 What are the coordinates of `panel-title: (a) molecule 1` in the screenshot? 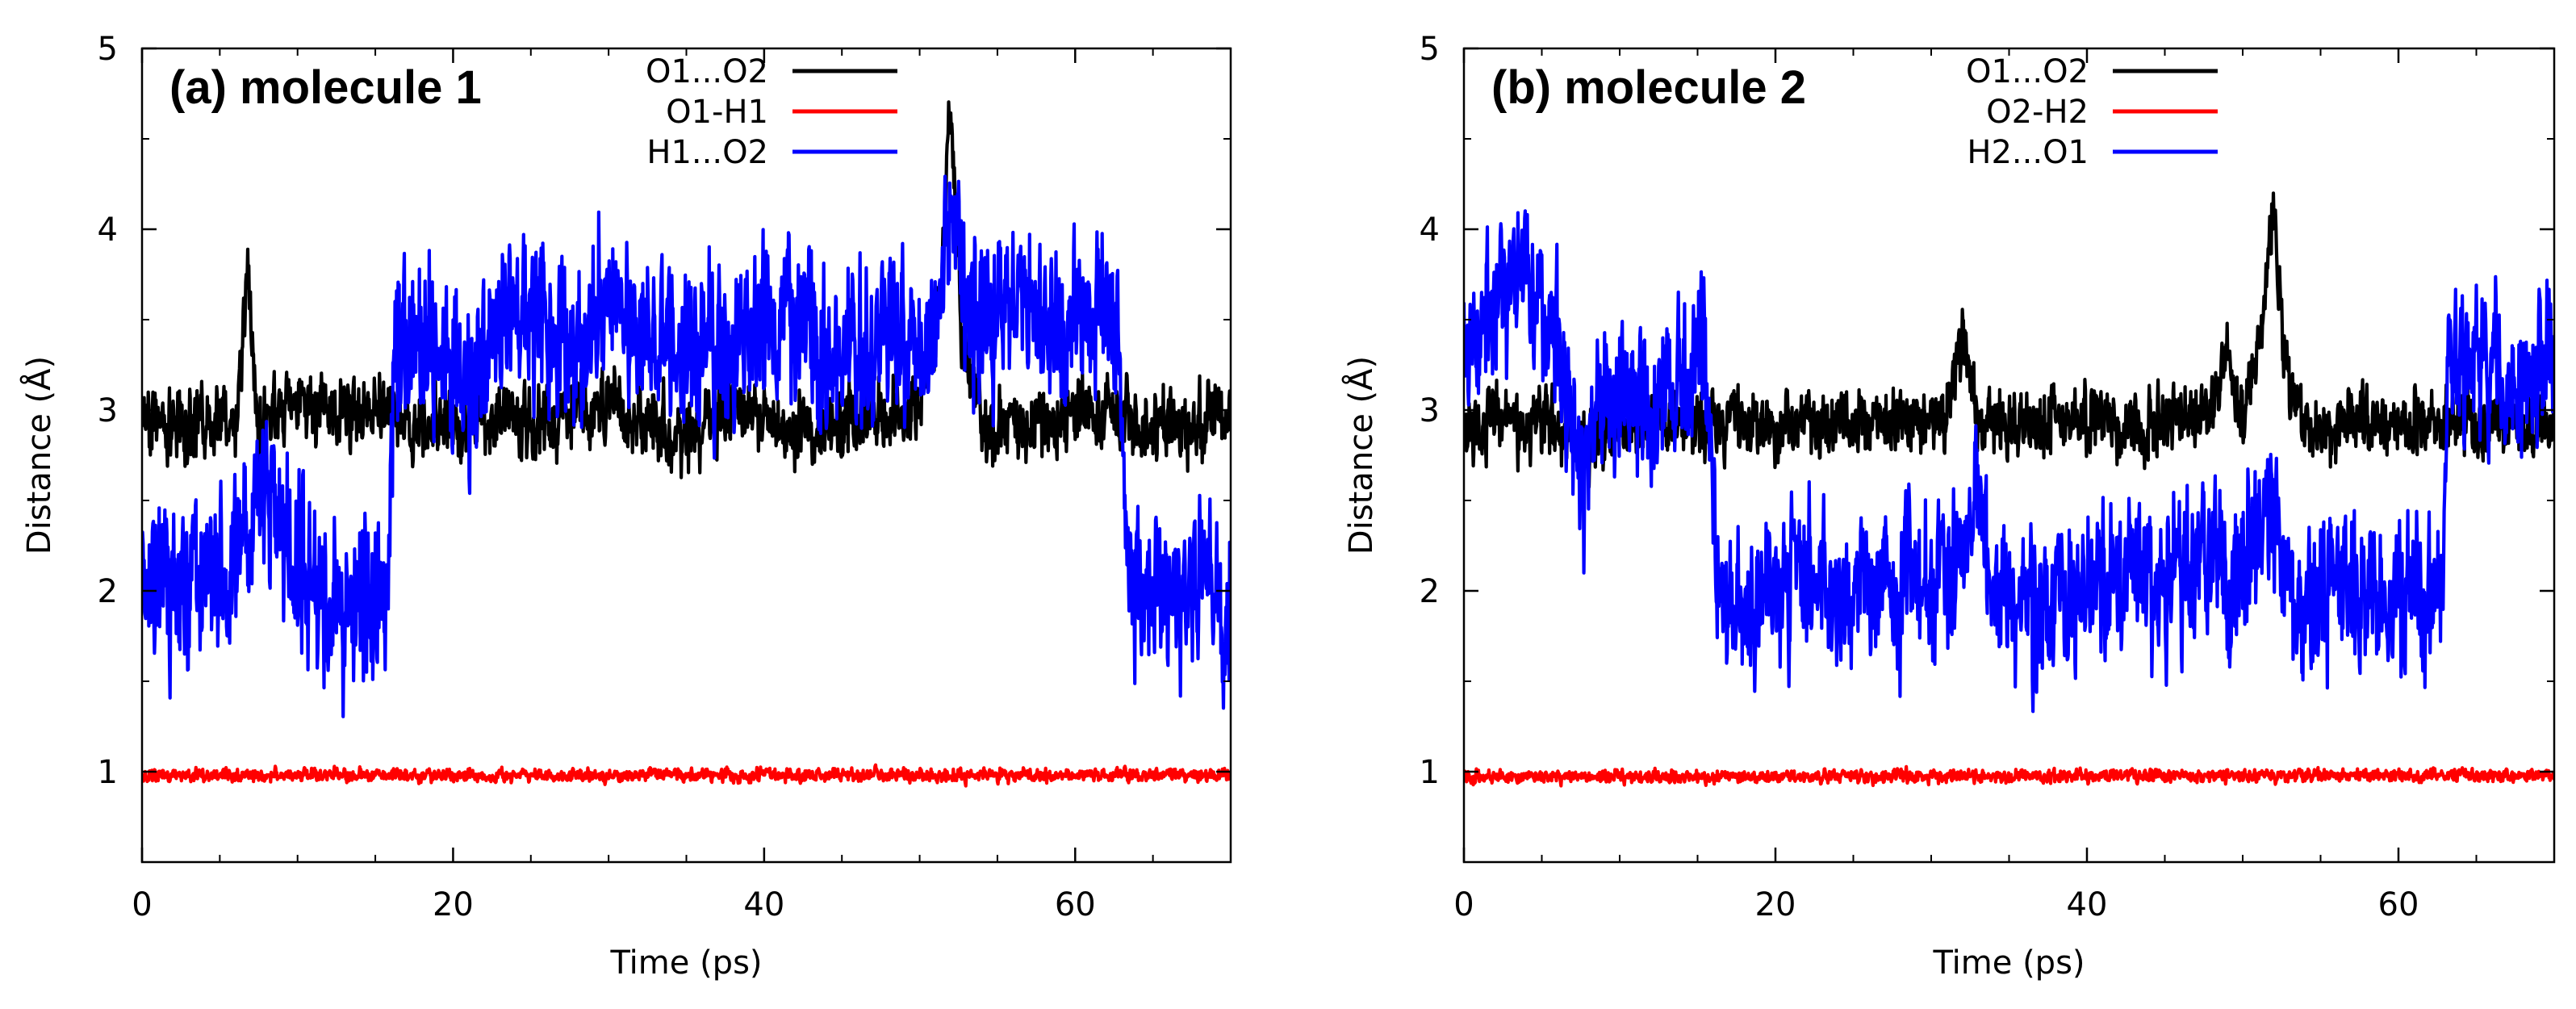 It's located at (325, 87).